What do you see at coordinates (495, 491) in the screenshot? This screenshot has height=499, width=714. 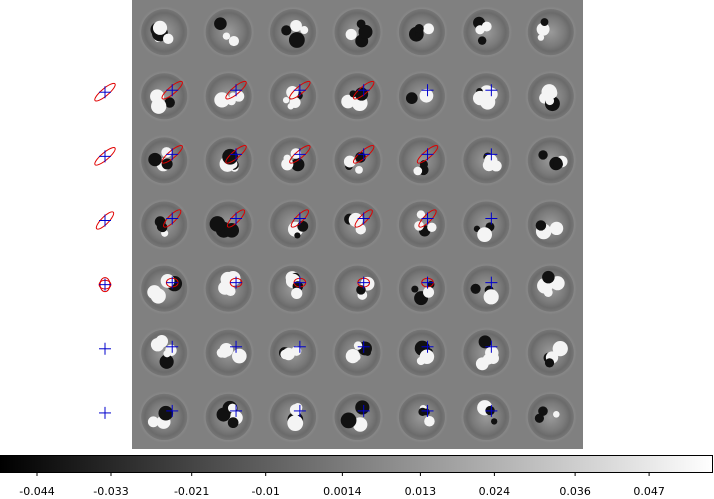 I see `colorbar-tick-label: 0.024` at bounding box center [495, 491].